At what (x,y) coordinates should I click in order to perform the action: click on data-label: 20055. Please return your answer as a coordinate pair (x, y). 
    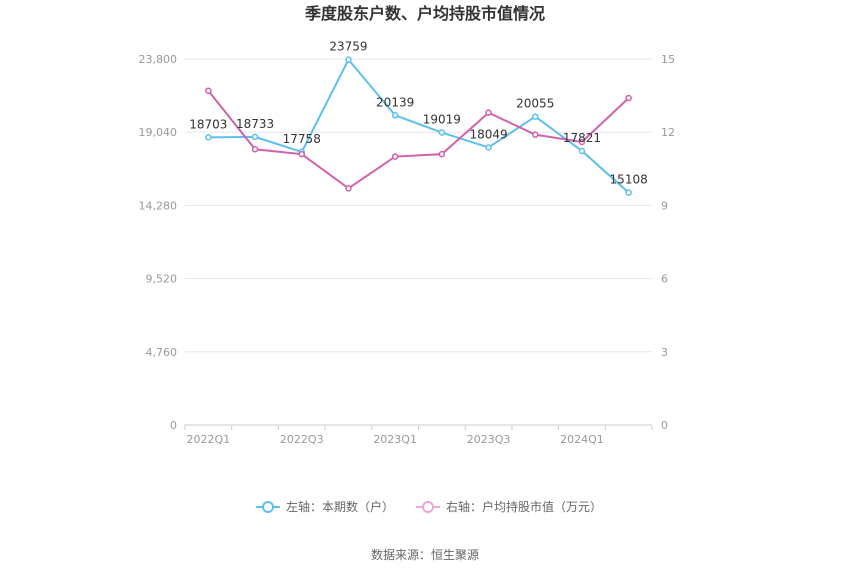
    Looking at the image, I should click on (535, 104).